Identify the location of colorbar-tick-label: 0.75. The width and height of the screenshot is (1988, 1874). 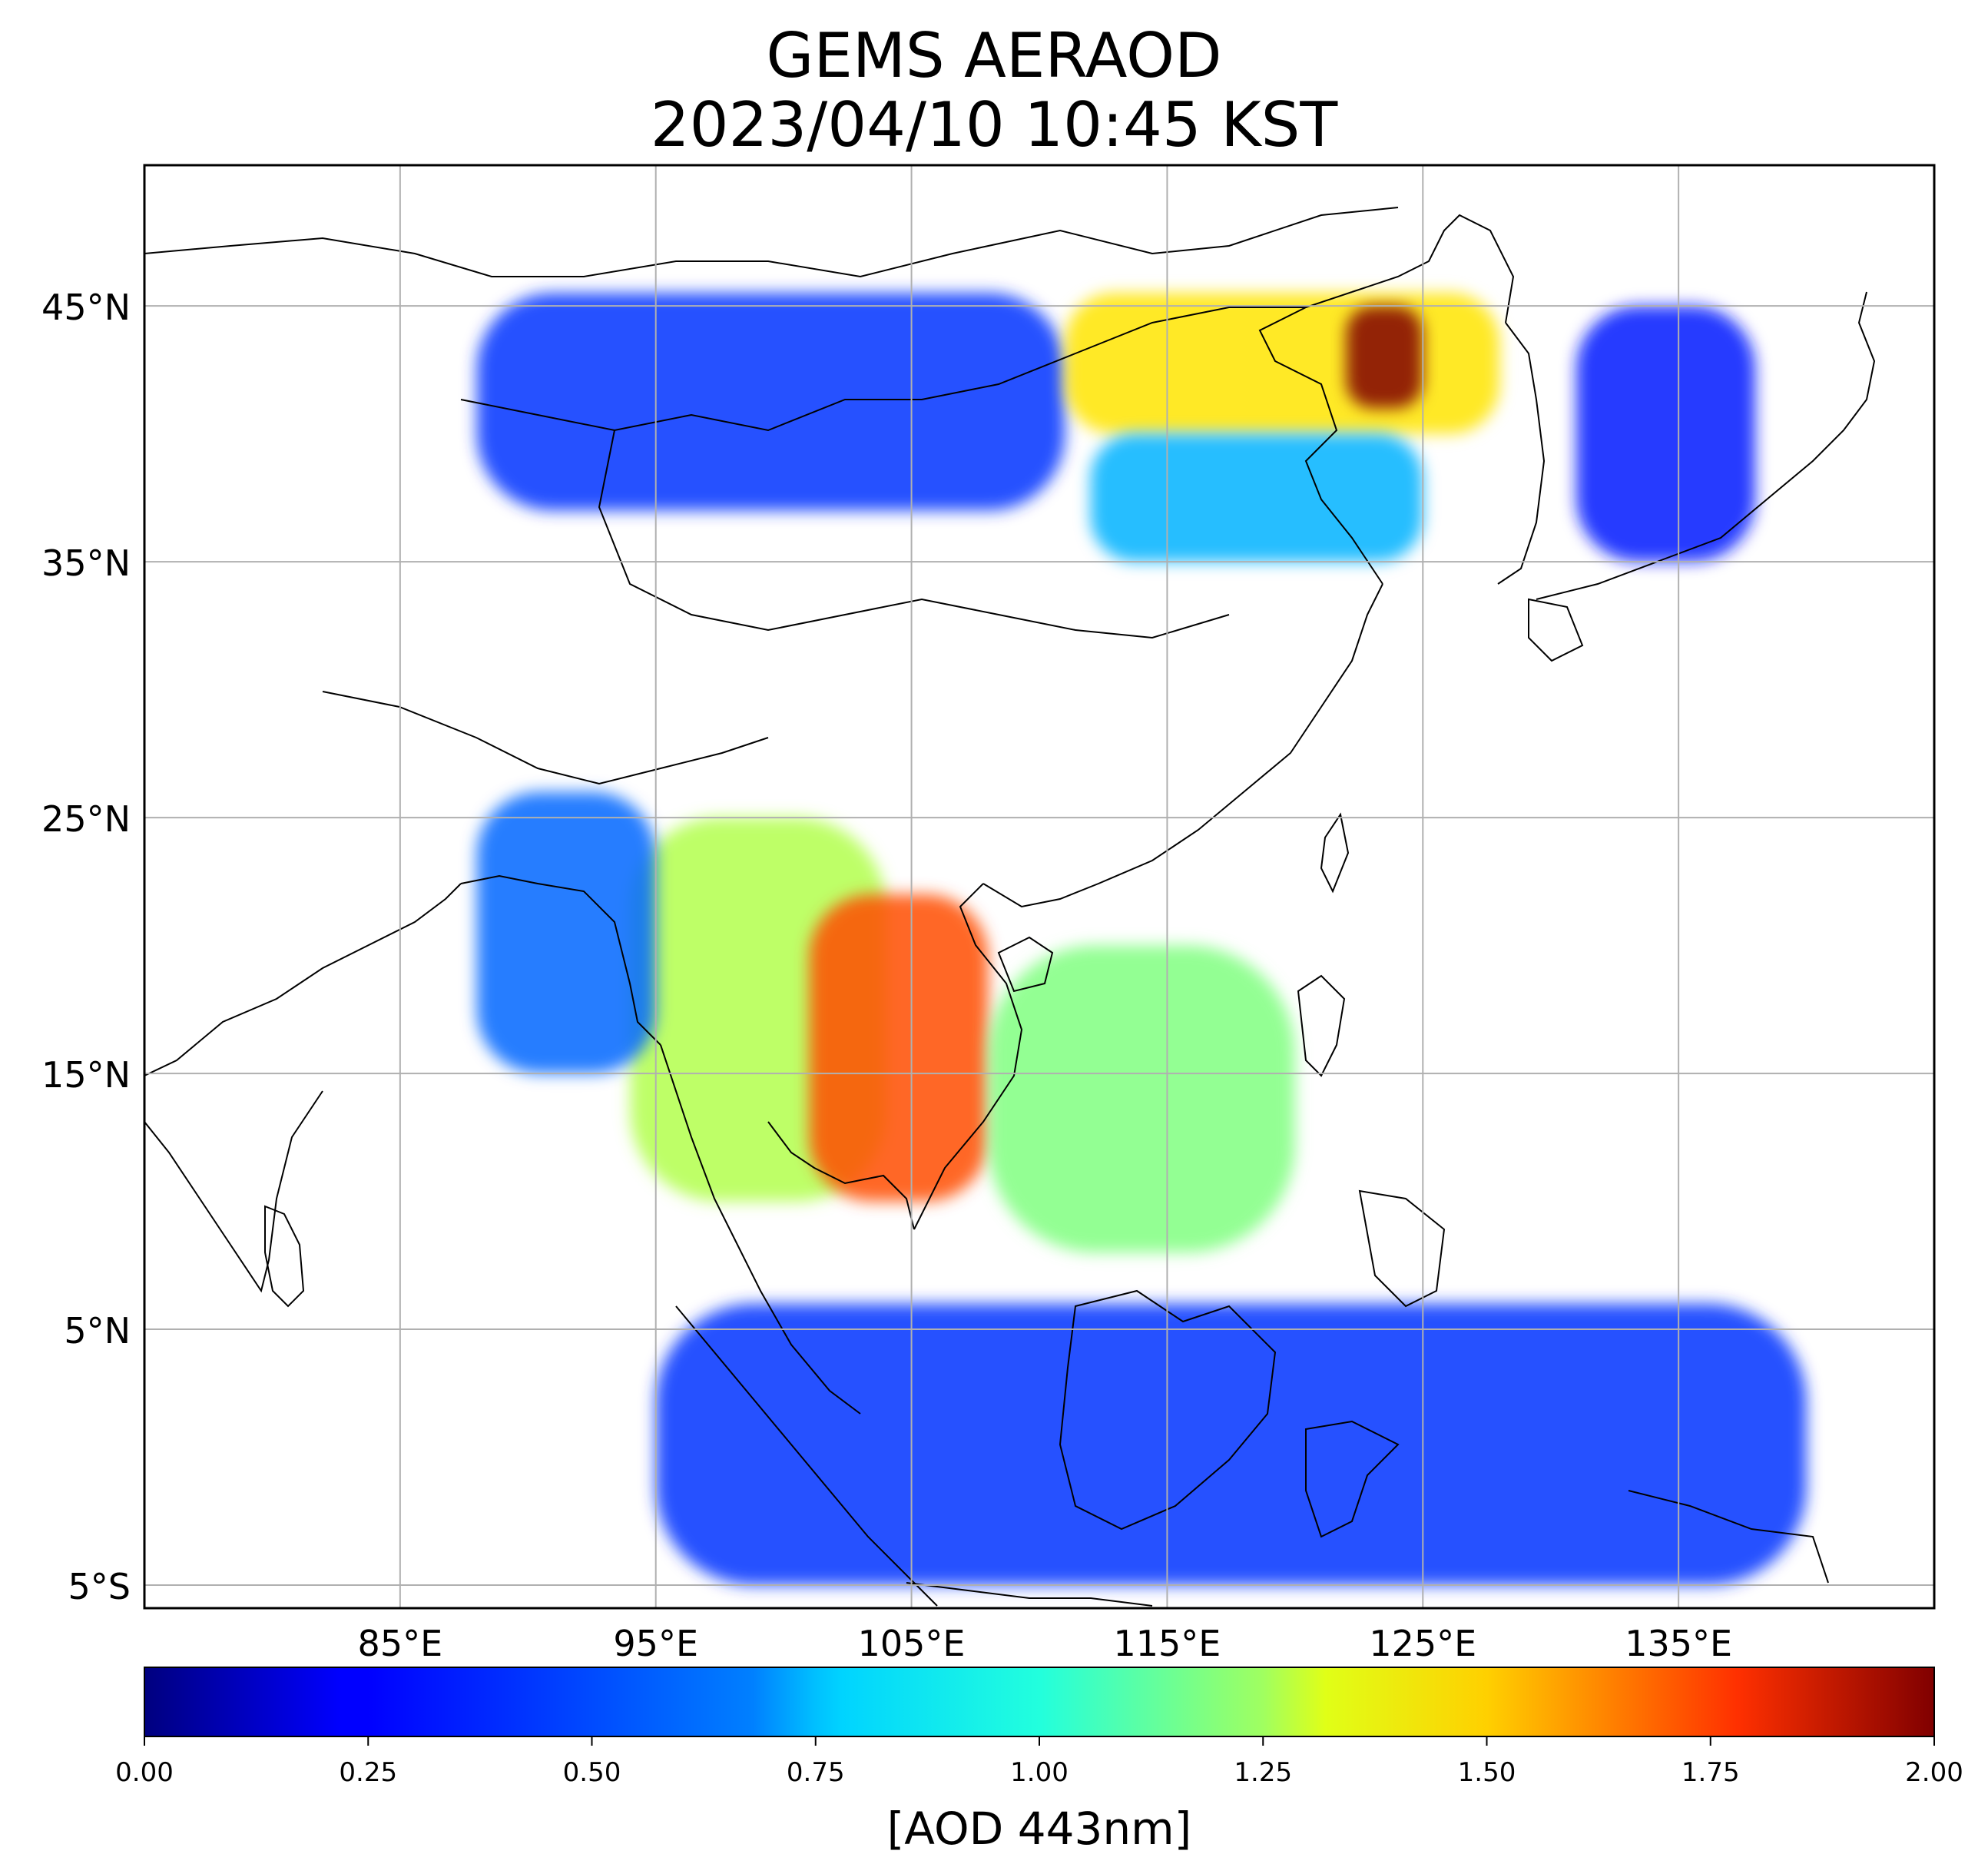
(816, 1772).